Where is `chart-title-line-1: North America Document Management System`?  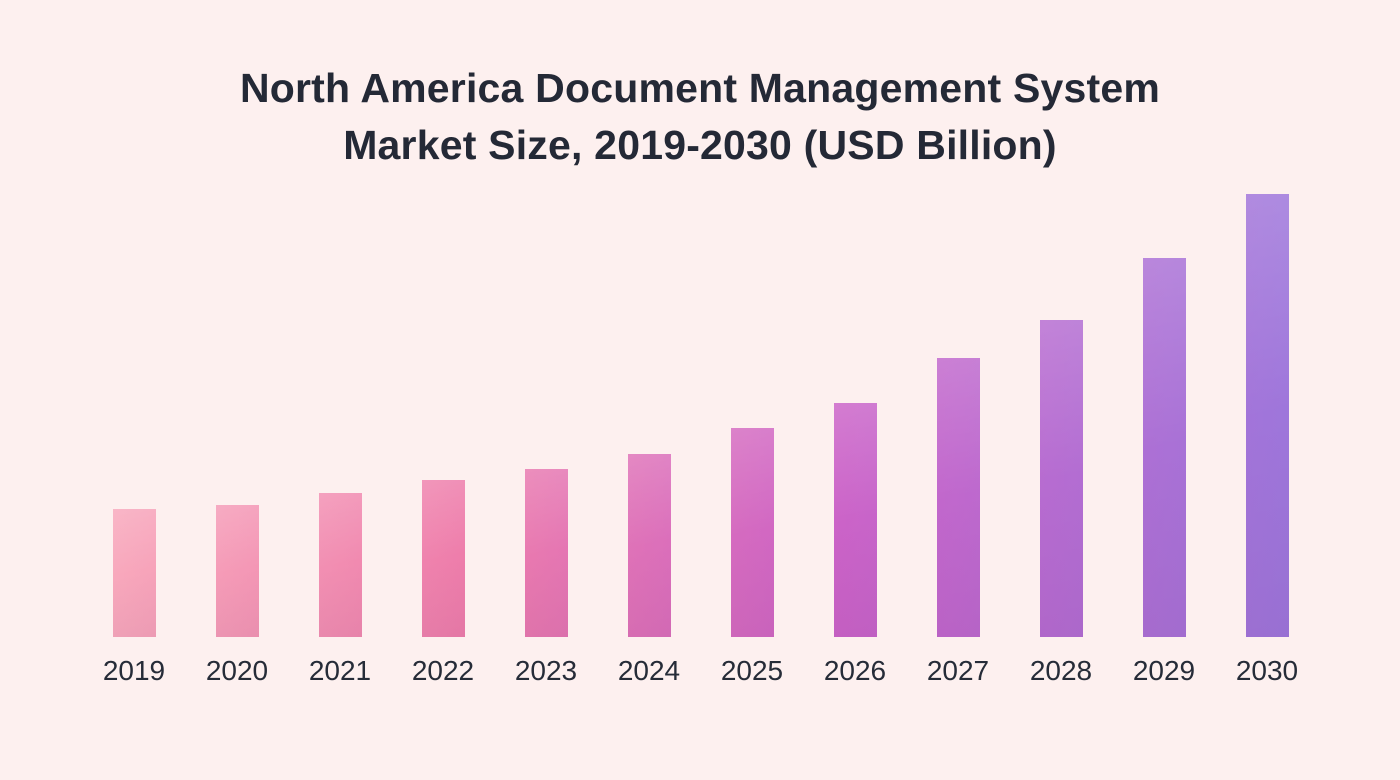 chart-title-line-1: North America Document Management System is located at coordinates (700, 88).